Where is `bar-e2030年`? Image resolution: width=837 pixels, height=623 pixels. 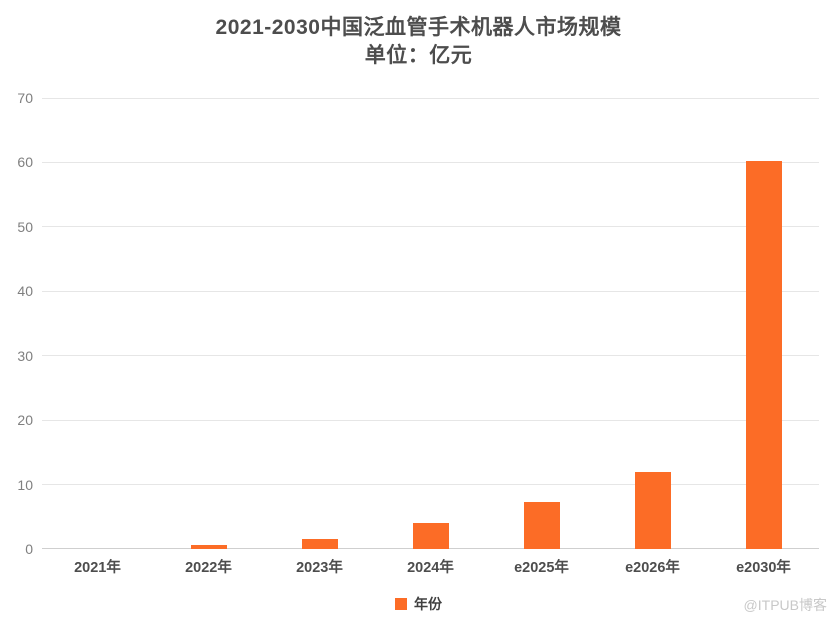
bar-e2030年 is located at coordinates (763, 355).